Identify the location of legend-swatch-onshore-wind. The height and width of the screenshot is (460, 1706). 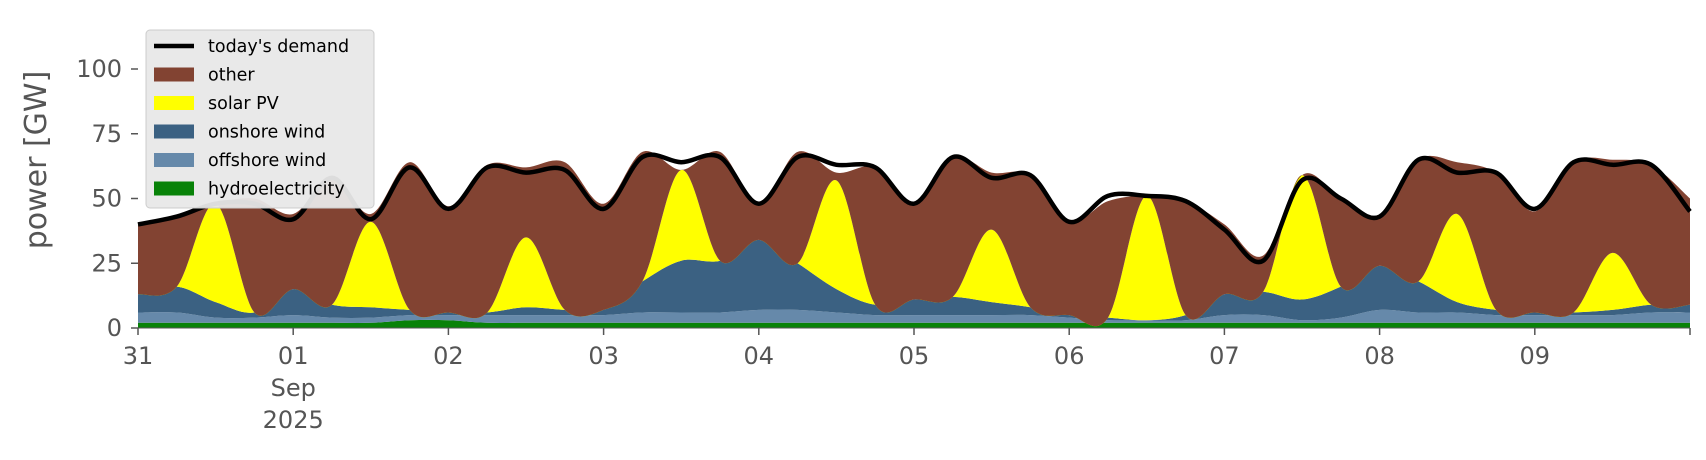
(174, 131).